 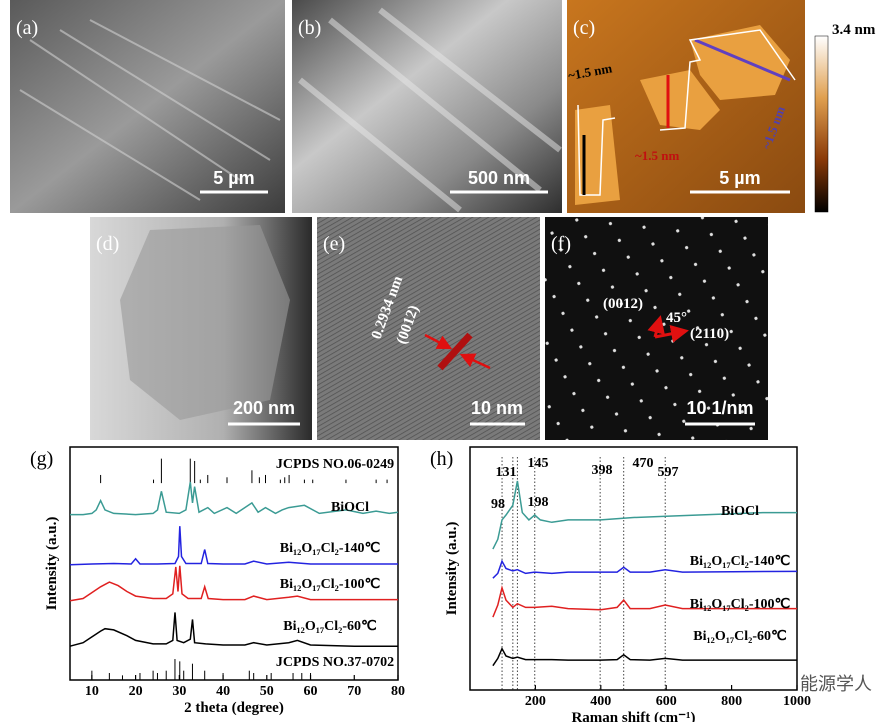 What do you see at coordinates (719, 408) in the screenshot?
I see `scale-bar: 10 1/nm` at bounding box center [719, 408].